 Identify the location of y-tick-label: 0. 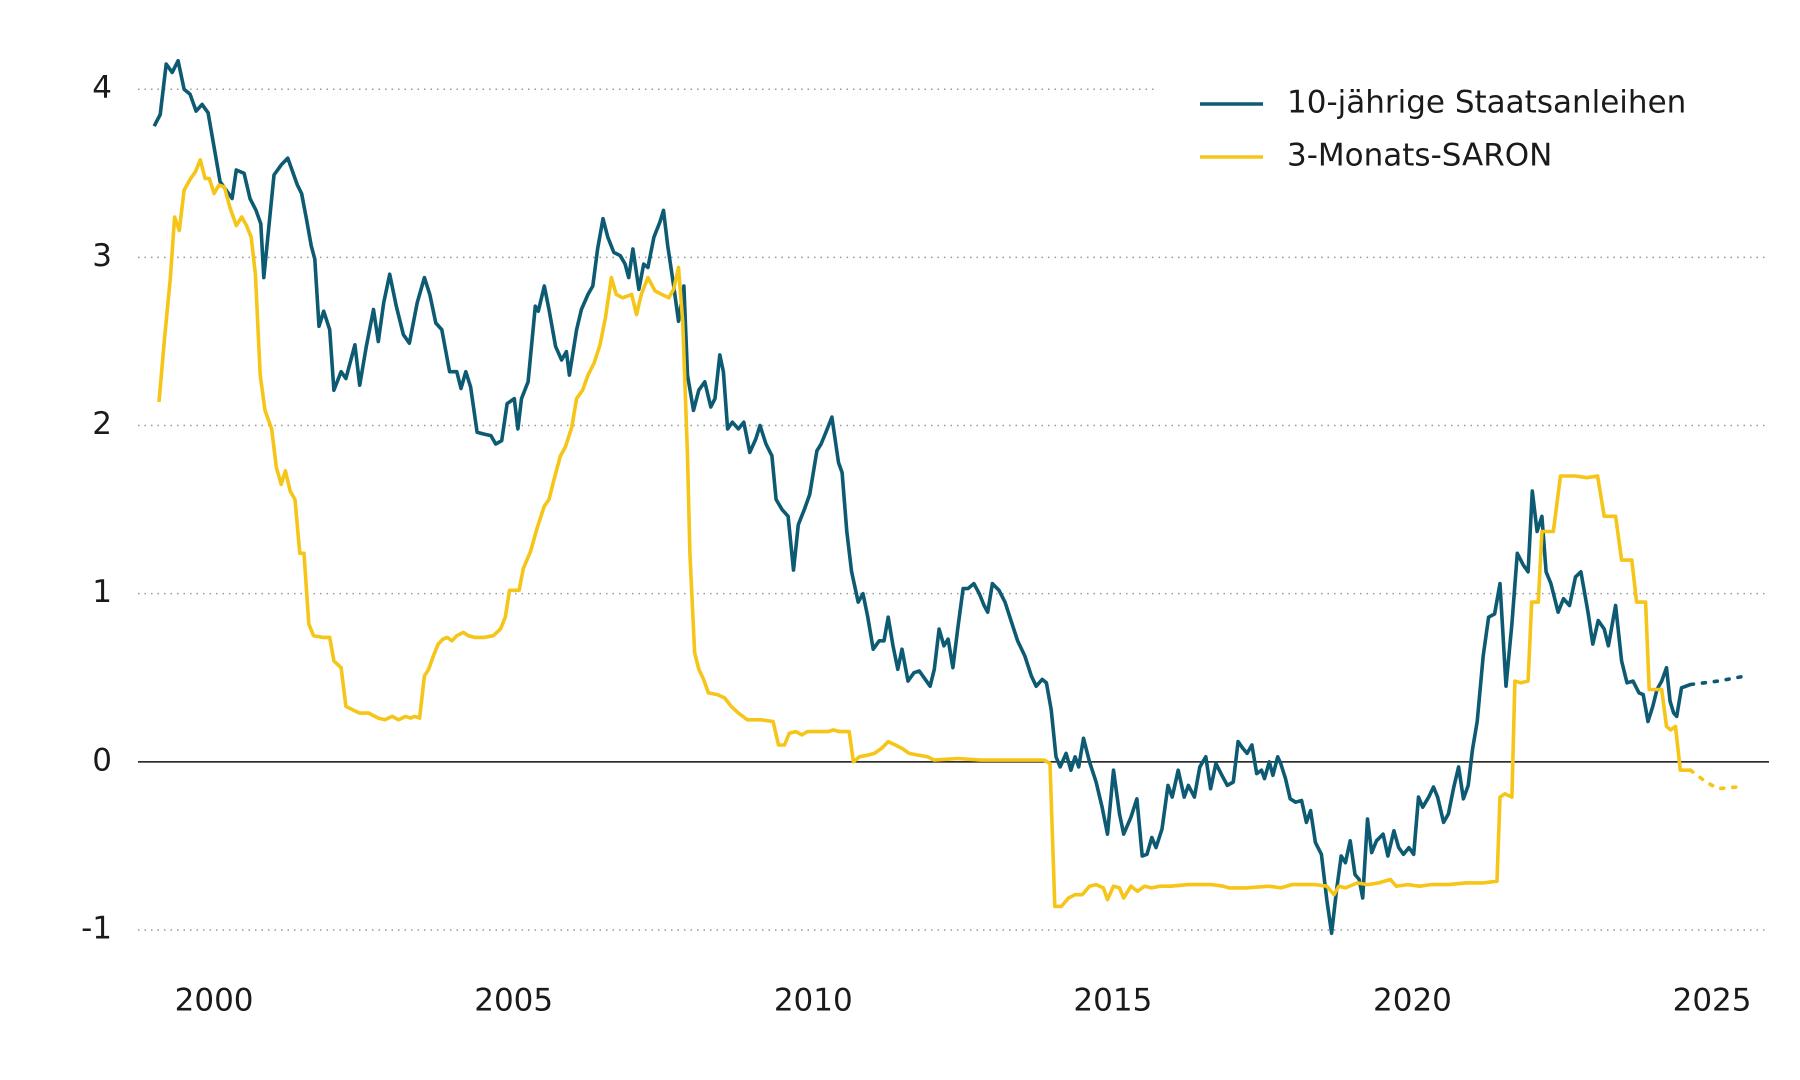
(102, 760).